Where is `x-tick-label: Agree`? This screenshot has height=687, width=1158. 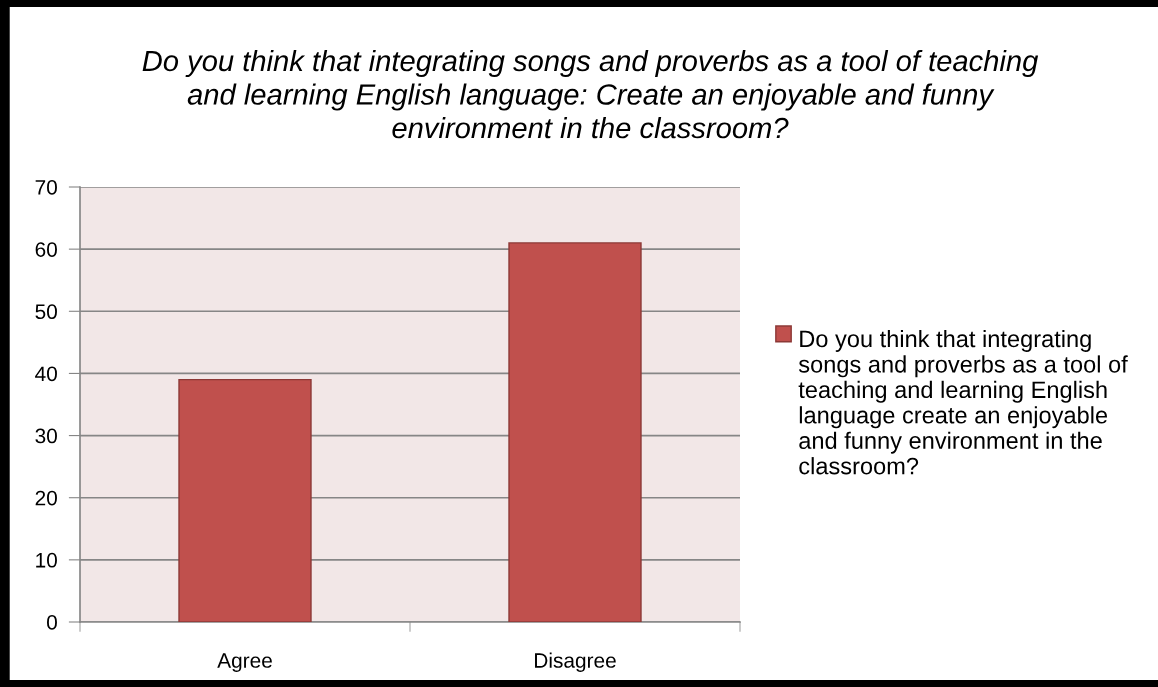 x-tick-label: Agree is located at coordinates (244, 662).